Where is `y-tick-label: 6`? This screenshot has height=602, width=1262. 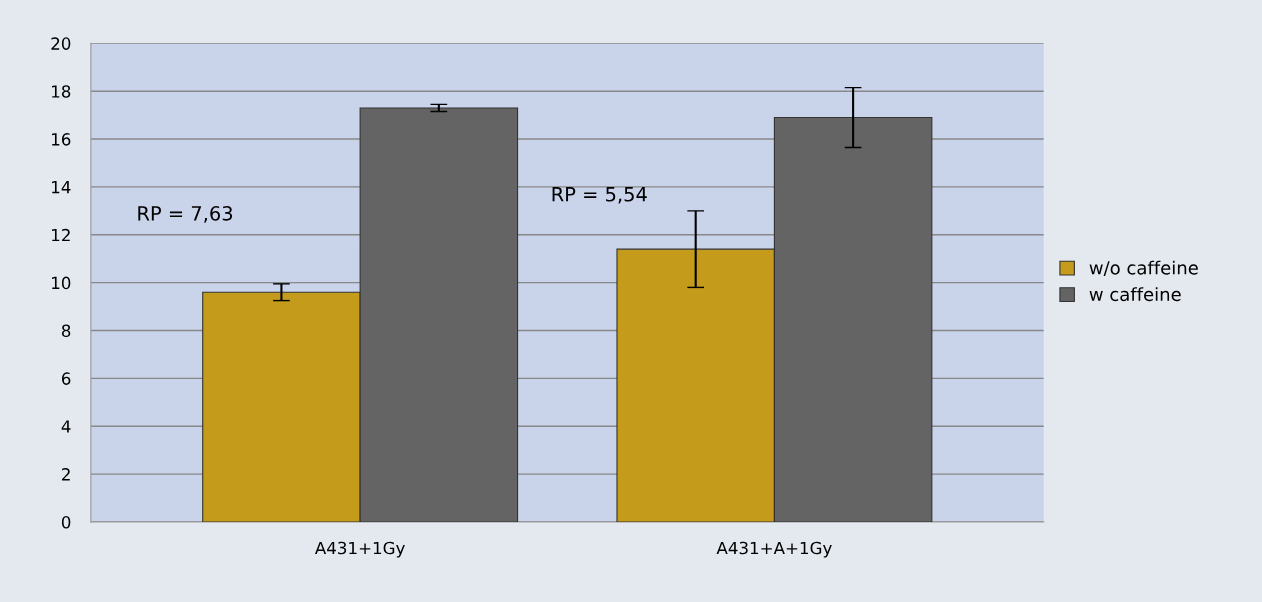
y-tick-label: 6 is located at coordinates (66, 378).